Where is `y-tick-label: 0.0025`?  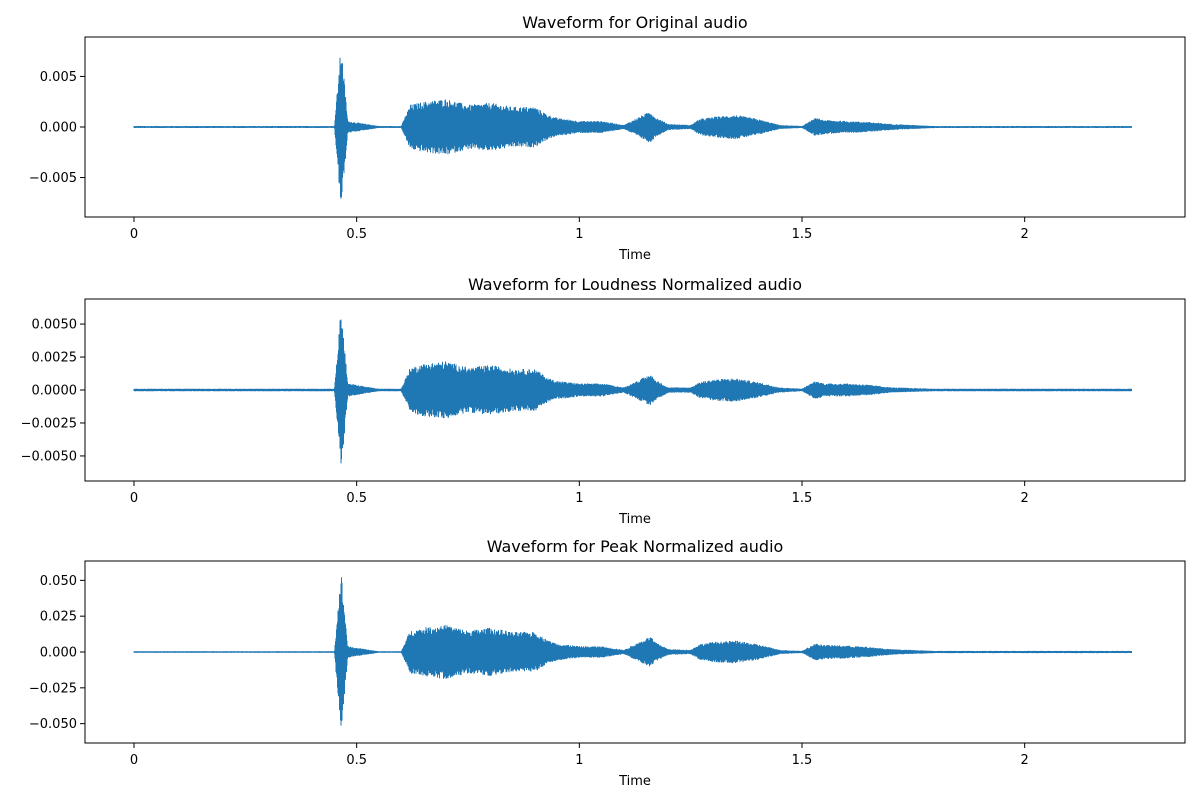 y-tick-label: 0.0025 is located at coordinates (55, 358).